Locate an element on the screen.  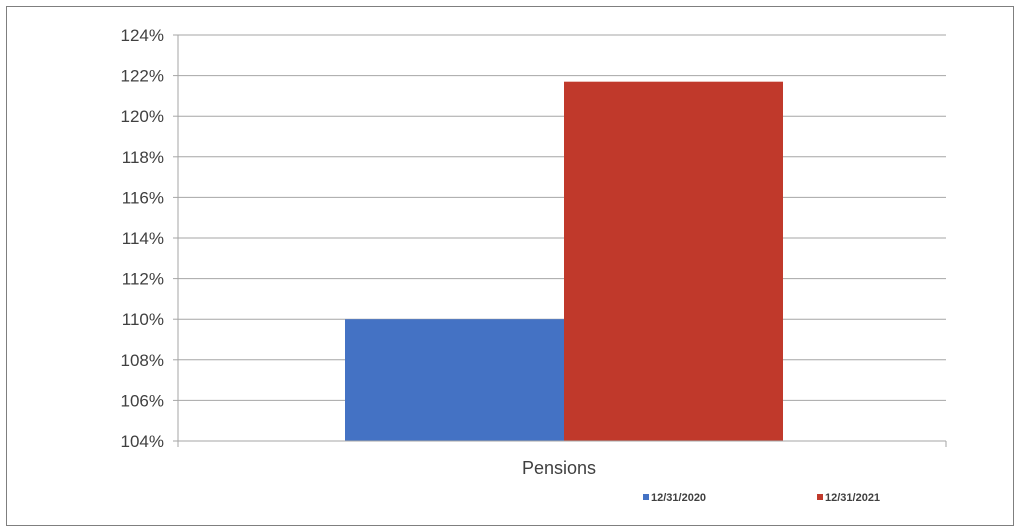
y-tick-label: 124% is located at coordinates (142, 35).